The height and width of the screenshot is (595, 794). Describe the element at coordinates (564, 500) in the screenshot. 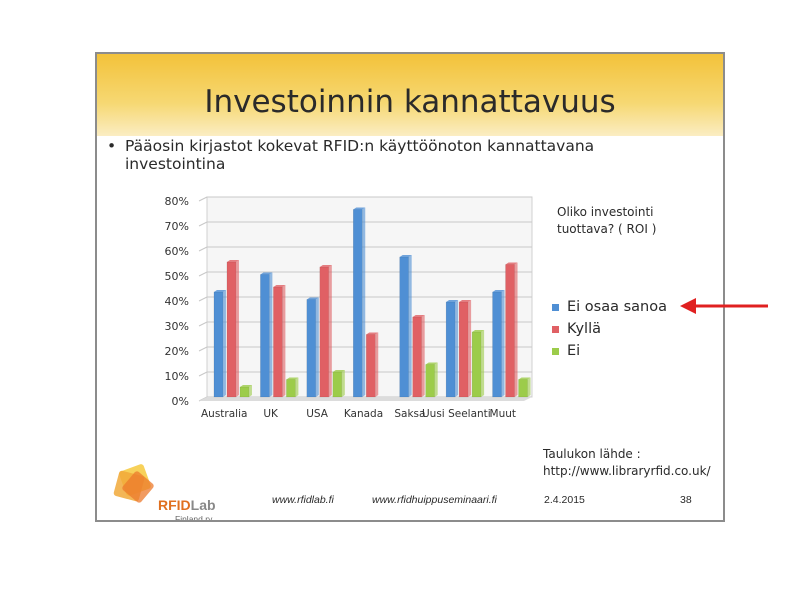

I see `footer-date: 2.4.2015` at that location.